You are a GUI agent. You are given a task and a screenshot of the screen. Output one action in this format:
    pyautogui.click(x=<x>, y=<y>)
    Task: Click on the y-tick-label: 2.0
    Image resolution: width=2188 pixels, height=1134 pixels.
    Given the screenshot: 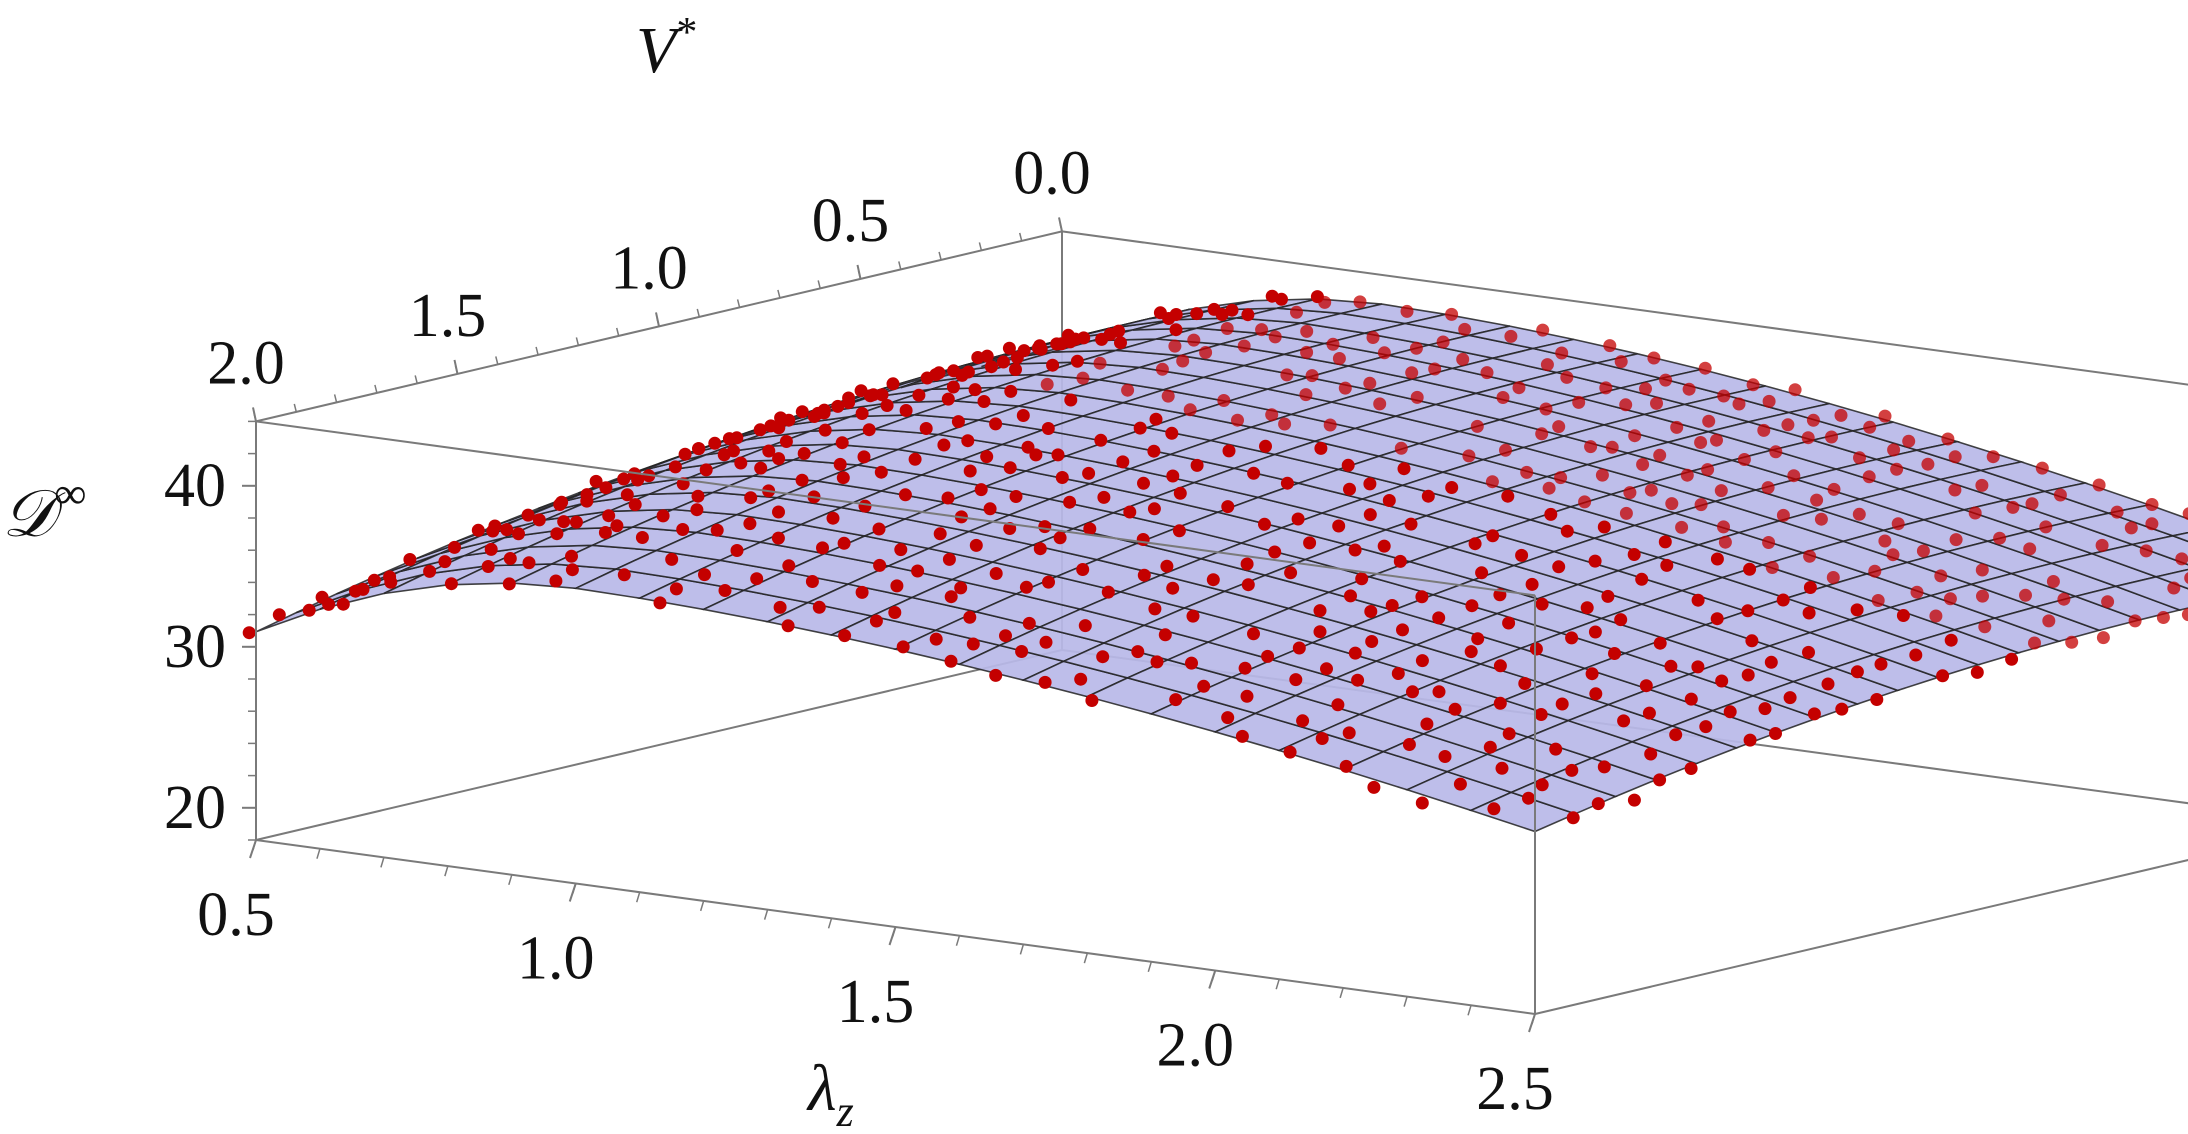 What is the action you would take?
    pyautogui.click(x=246, y=363)
    